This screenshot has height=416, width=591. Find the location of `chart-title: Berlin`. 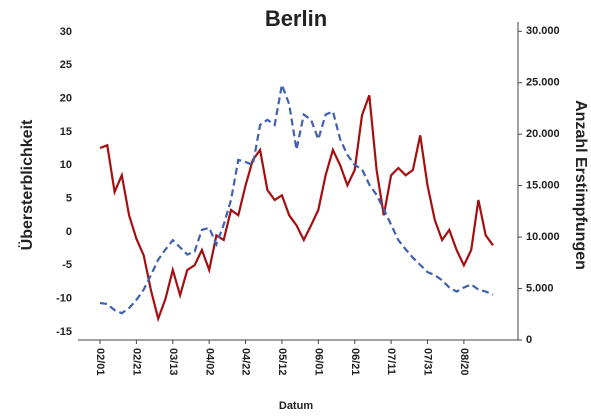

chart-title: Berlin is located at coordinates (296, 18).